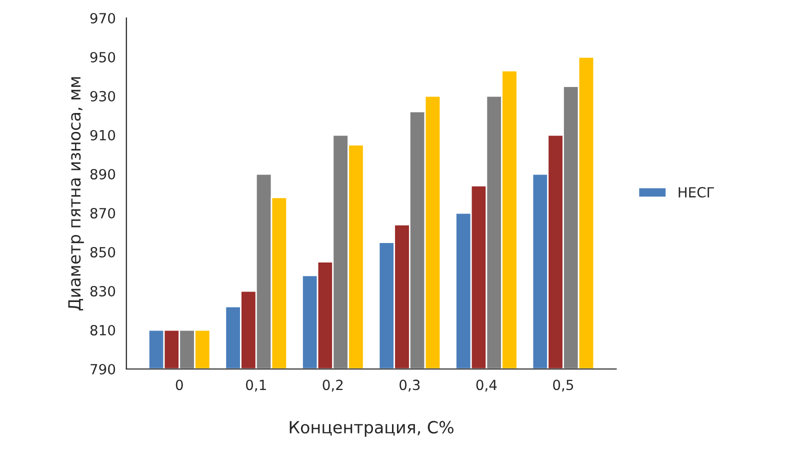  What do you see at coordinates (103, 330) in the screenshot?
I see `y-tick-label: 810` at bounding box center [103, 330].